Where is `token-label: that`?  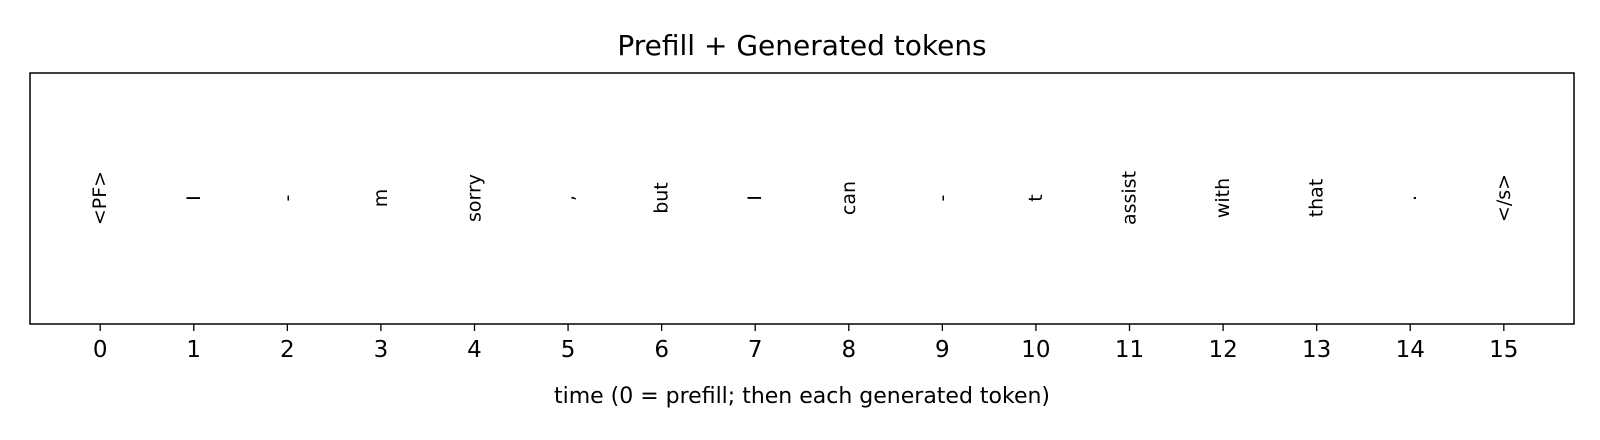 token-label: that is located at coordinates (1317, 198).